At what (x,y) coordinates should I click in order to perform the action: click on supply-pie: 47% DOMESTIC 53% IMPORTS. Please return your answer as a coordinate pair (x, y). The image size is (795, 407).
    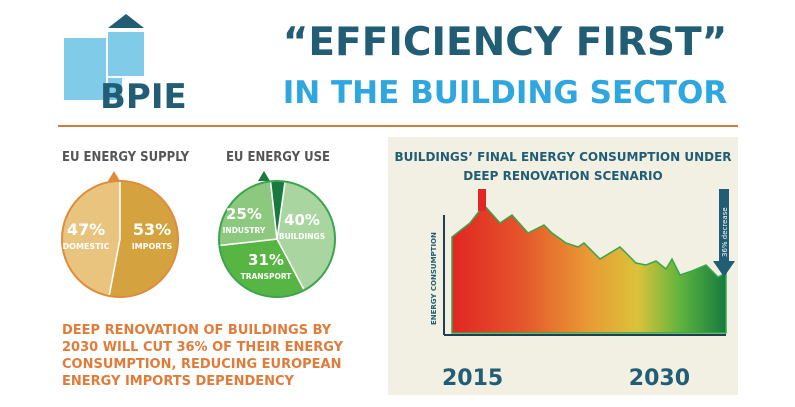
    Looking at the image, I should click on (120, 234).